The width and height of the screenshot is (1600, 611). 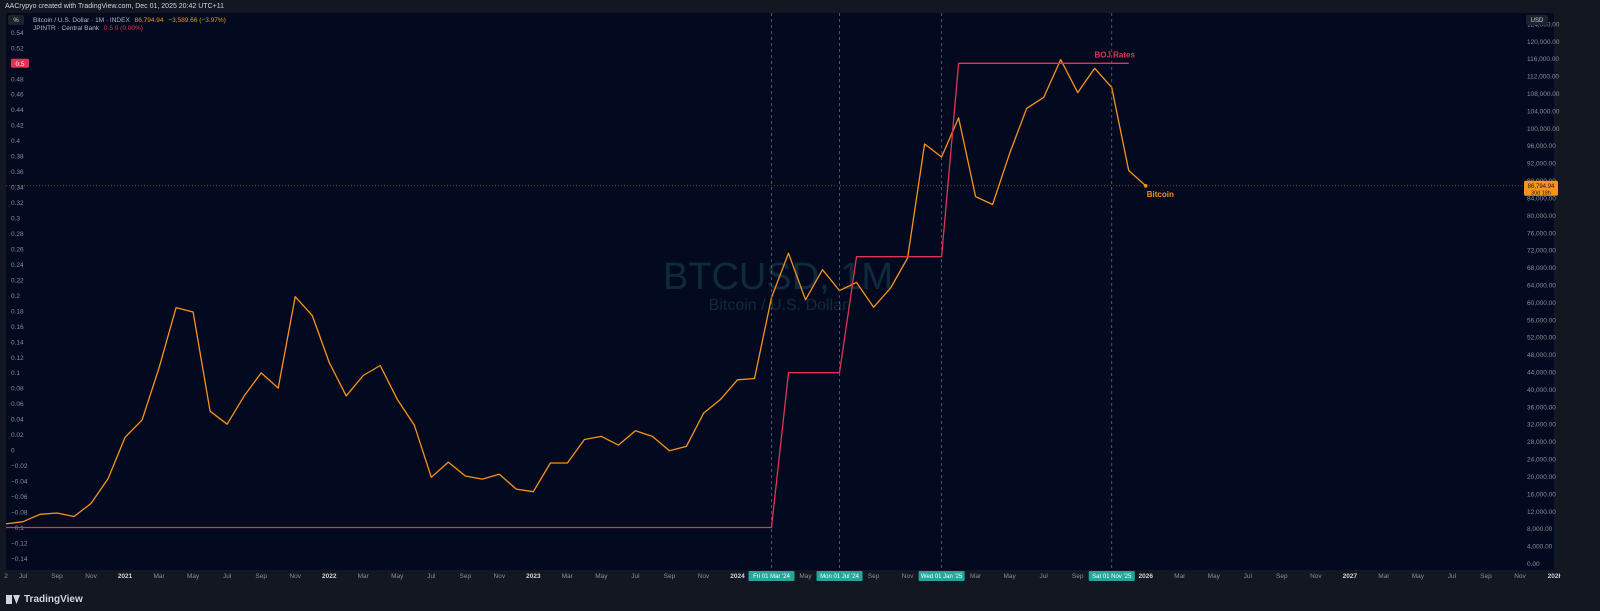 What do you see at coordinates (1541, 407) in the screenshot?
I see `right-tick-label: 36,000.00` at bounding box center [1541, 407].